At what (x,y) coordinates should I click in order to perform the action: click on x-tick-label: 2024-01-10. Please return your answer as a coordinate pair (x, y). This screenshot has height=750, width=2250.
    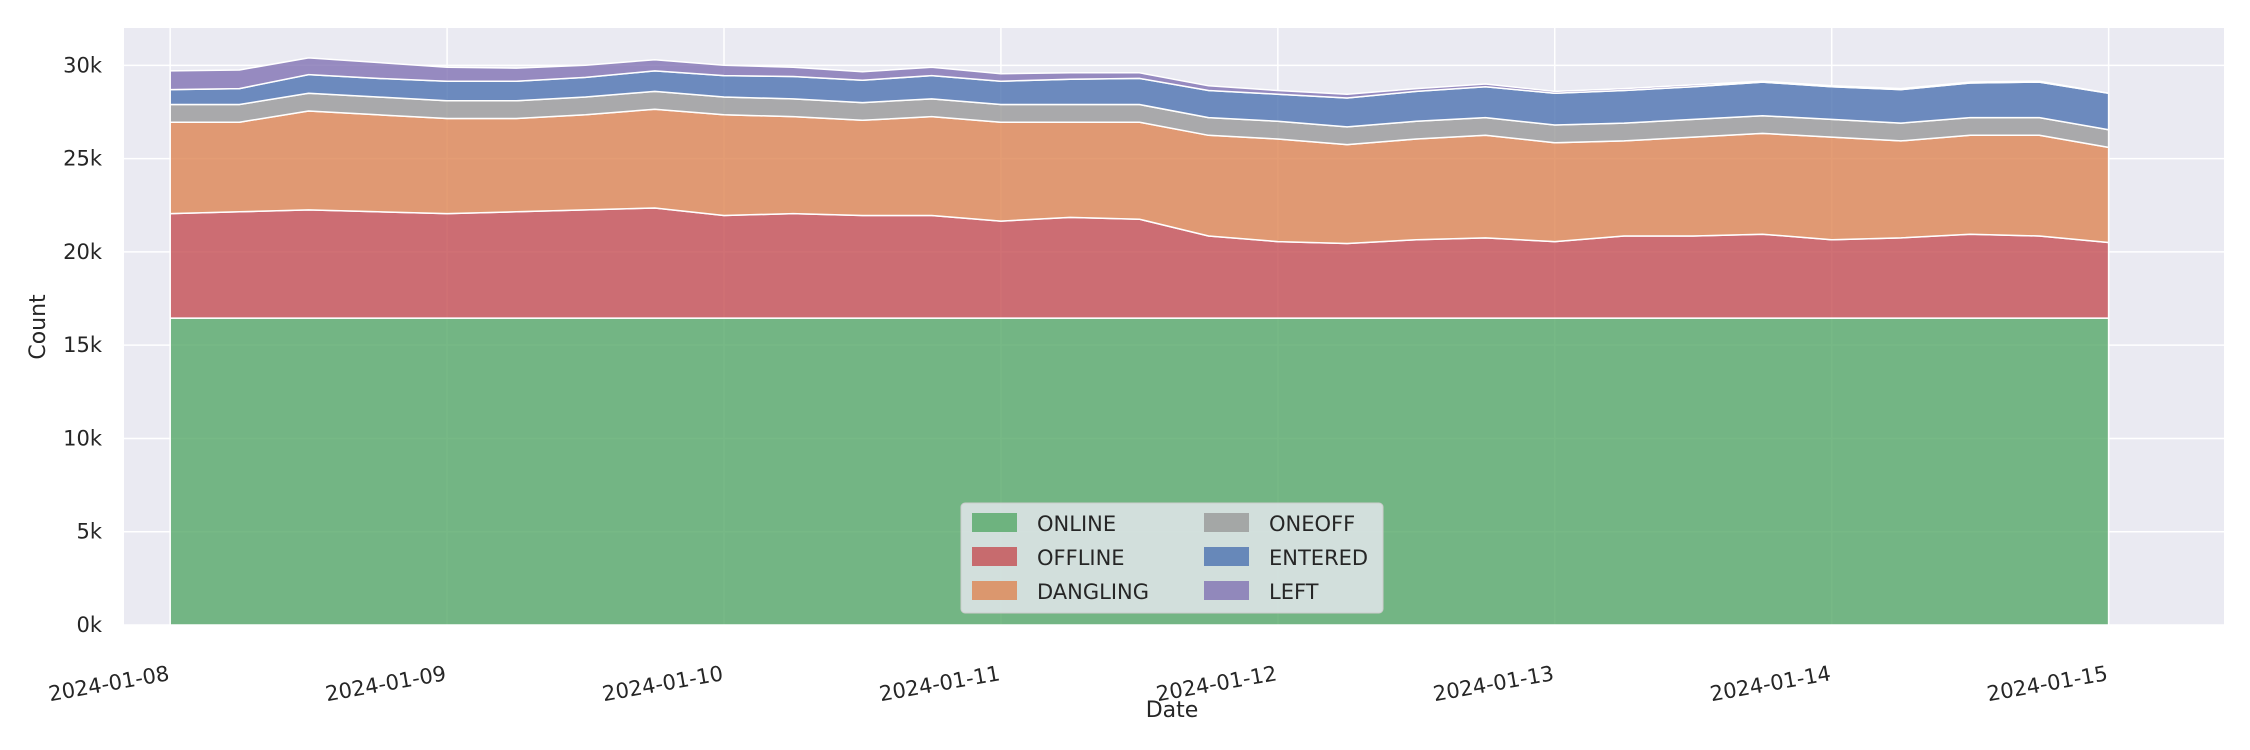
    Looking at the image, I should click on (663, 683).